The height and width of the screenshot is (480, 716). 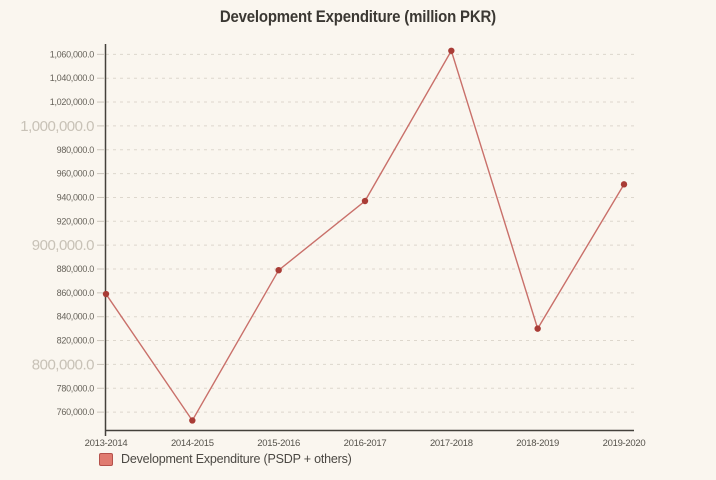 I want to click on legend: Development Expenditure (PSDP + others), so click(x=225, y=459).